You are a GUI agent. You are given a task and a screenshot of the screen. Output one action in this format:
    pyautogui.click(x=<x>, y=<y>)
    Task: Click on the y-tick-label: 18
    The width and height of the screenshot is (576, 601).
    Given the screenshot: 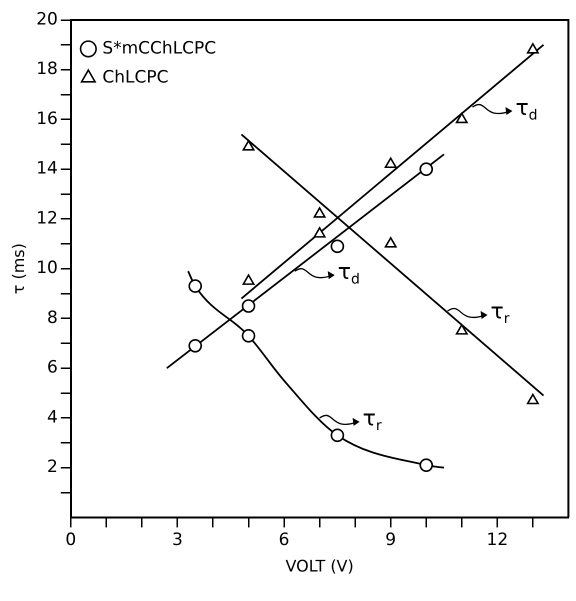 What is the action you would take?
    pyautogui.click(x=47, y=69)
    